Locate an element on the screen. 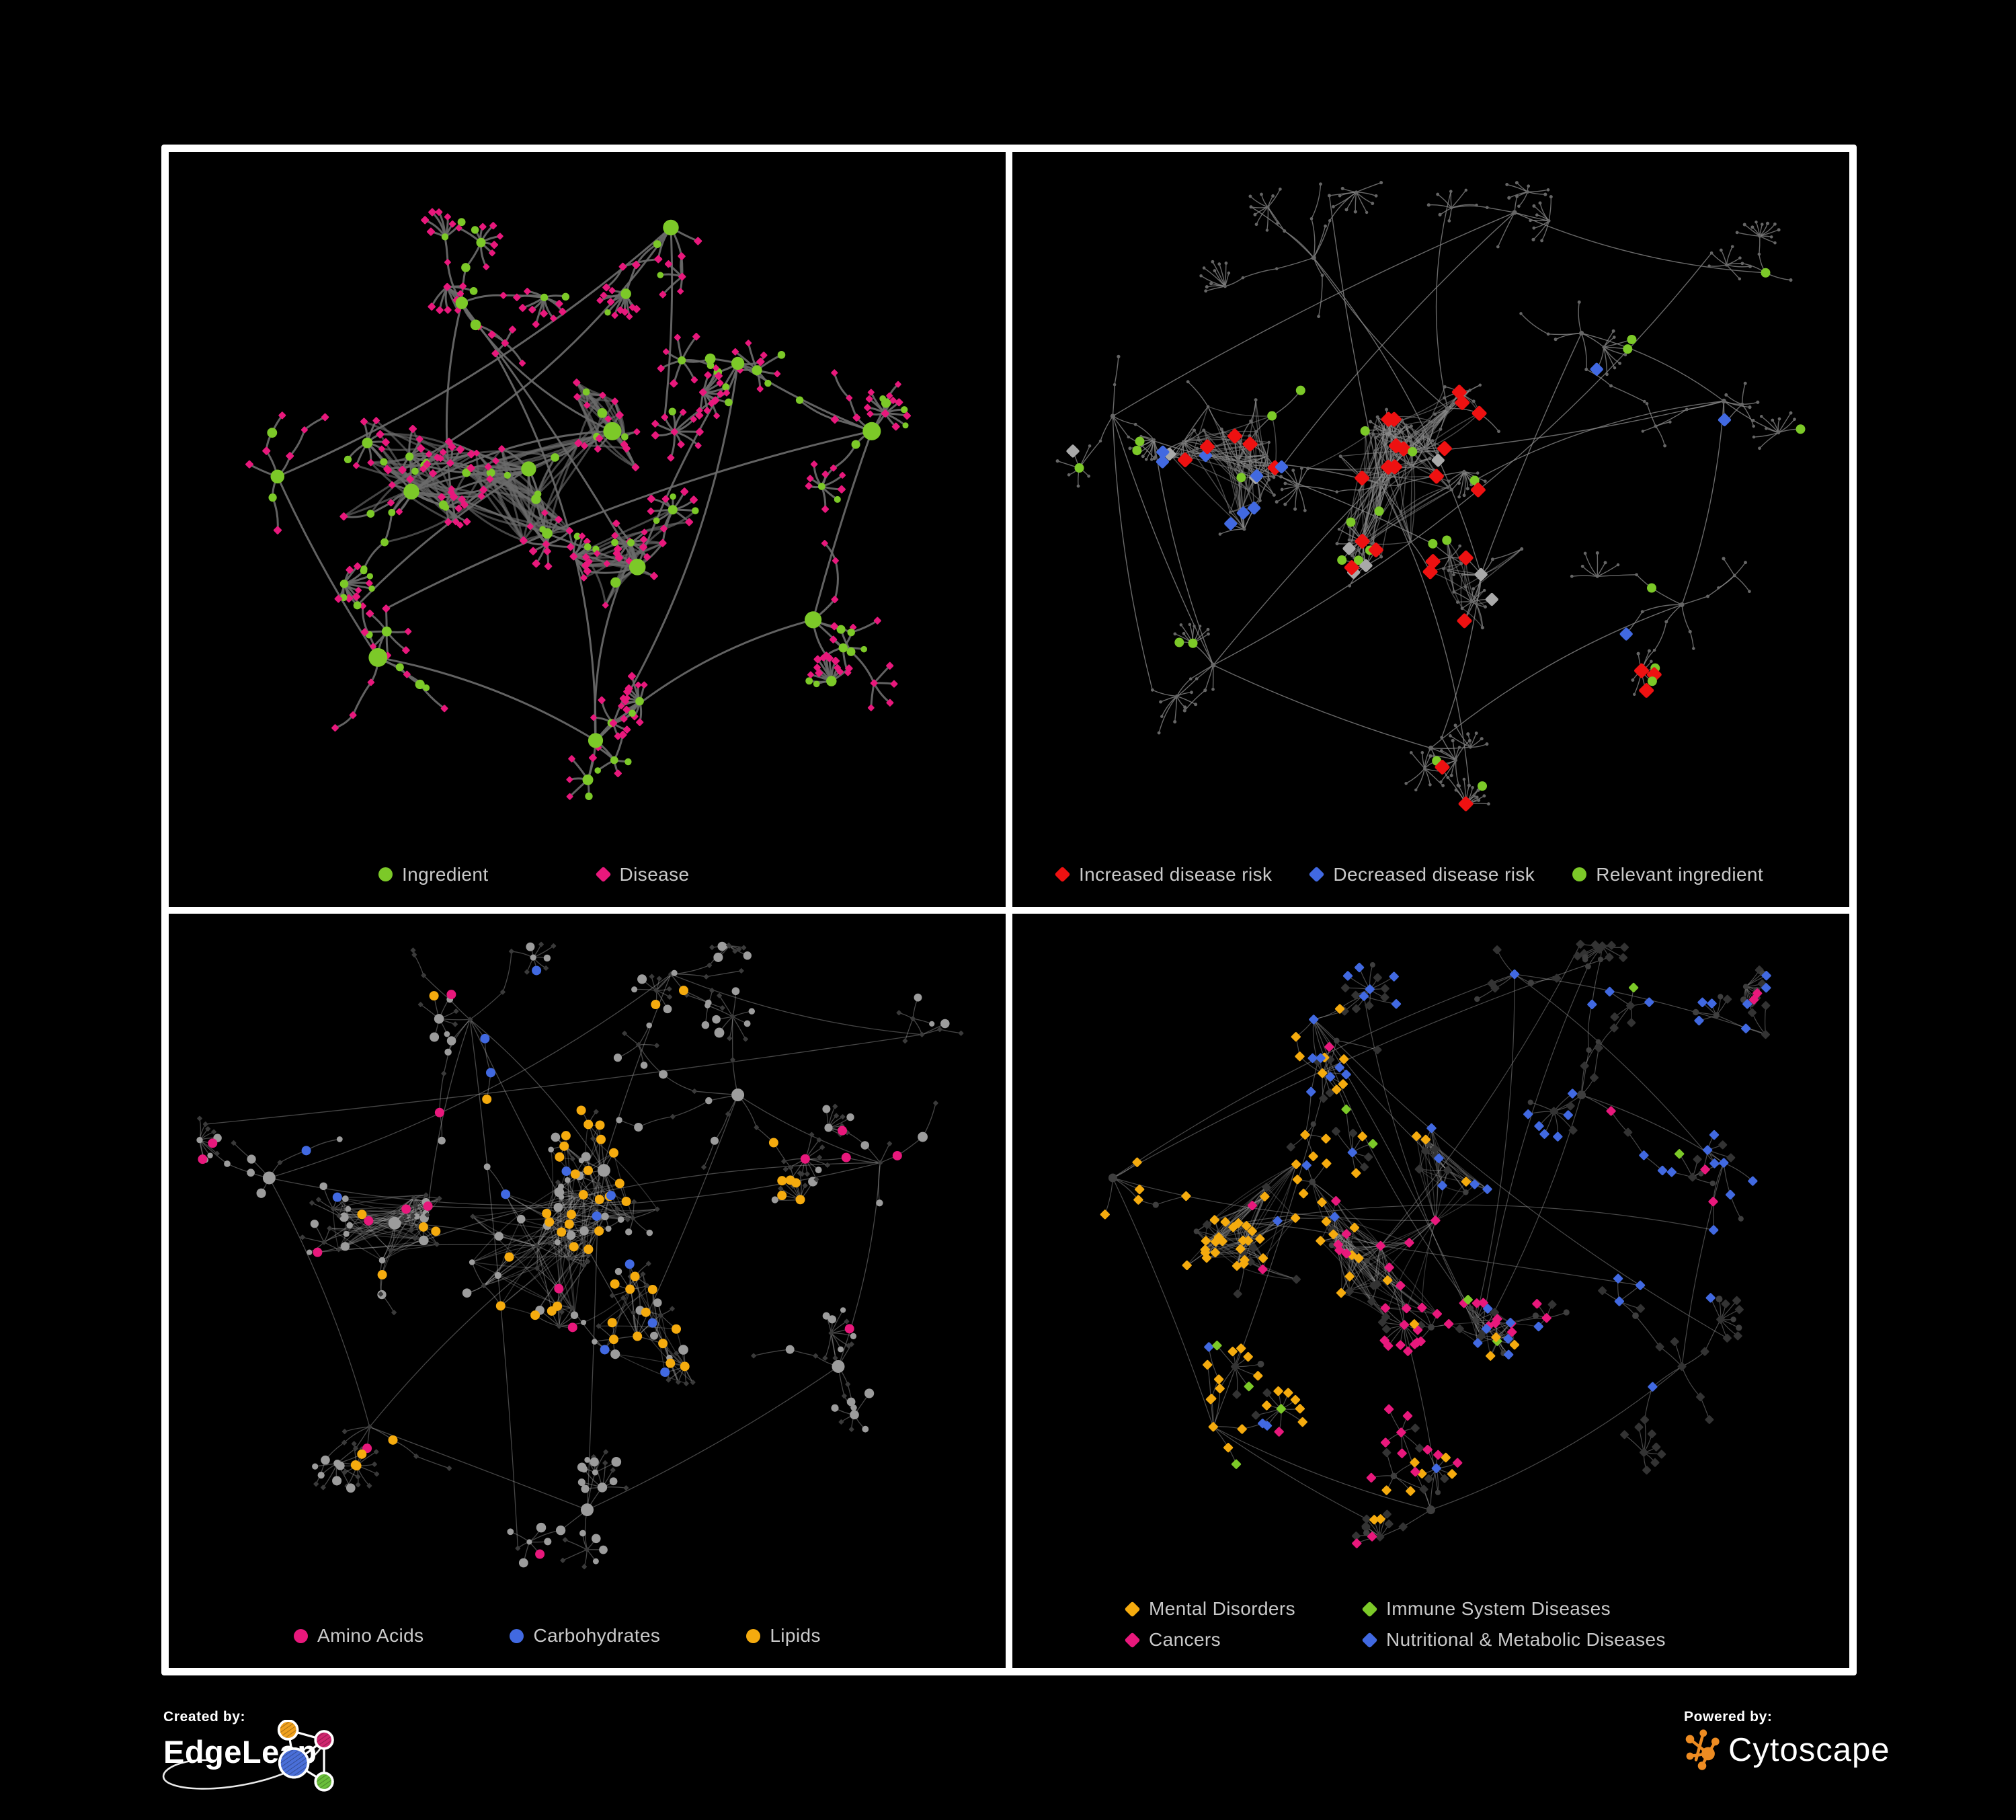  legend-label: Nutritional & Metabolic Diseases is located at coordinates (1526, 1639).